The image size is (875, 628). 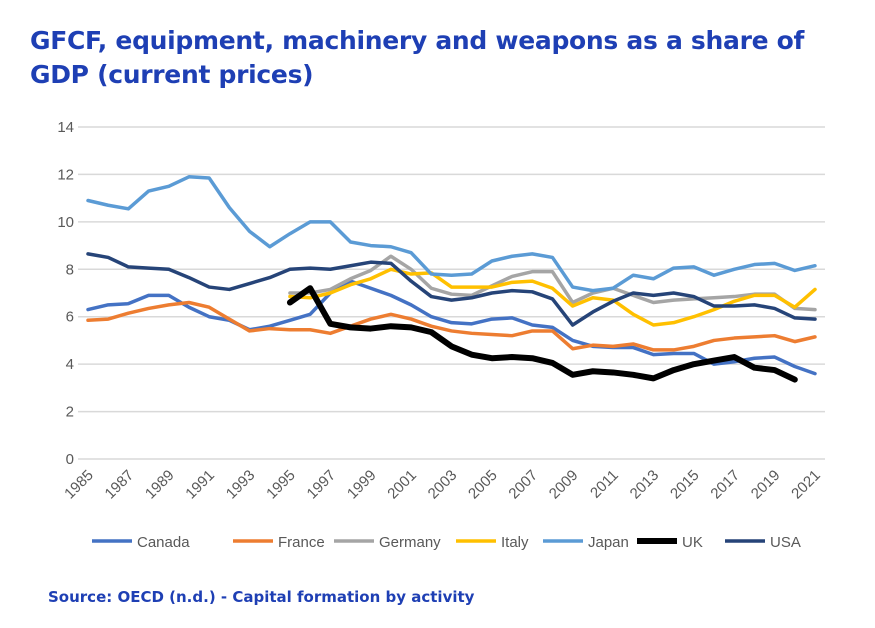 What do you see at coordinates (70, 364) in the screenshot?
I see `y-tick-label: 4` at bounding box center [70, 364].